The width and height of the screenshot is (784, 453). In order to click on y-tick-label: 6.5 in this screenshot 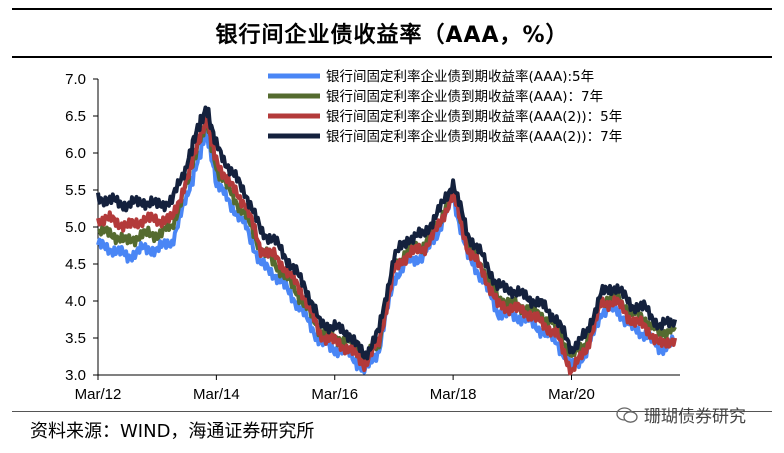, I will do `click(75, 116)`.